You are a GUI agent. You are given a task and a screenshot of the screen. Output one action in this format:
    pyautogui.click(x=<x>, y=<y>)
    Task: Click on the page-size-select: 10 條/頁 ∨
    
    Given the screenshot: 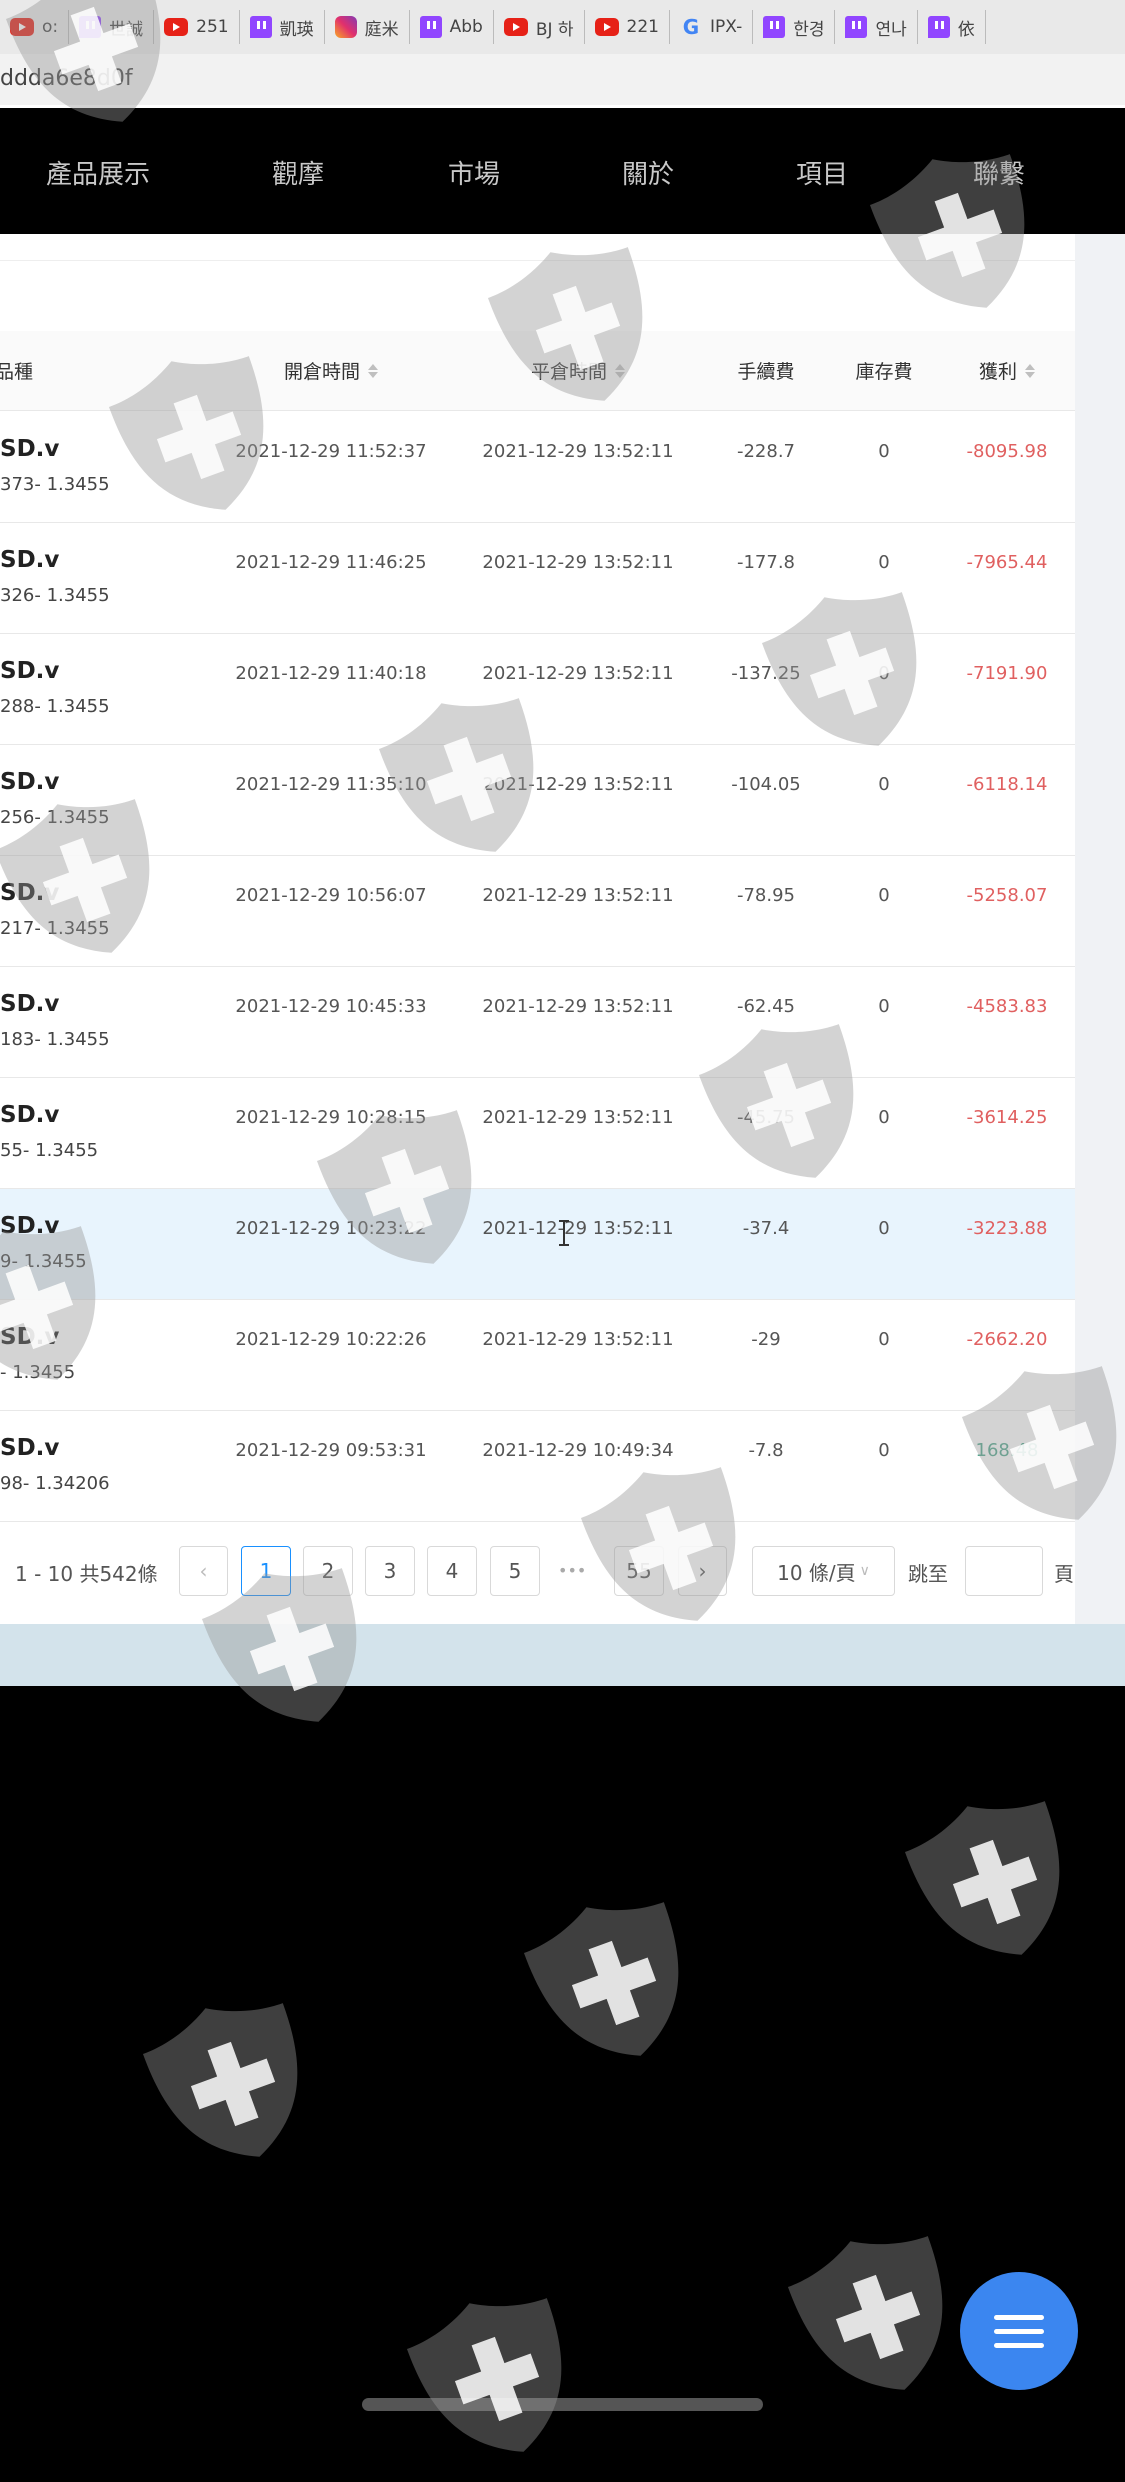 What is the action you would take?
    pyautogui.click(x=823, y=1571)
    